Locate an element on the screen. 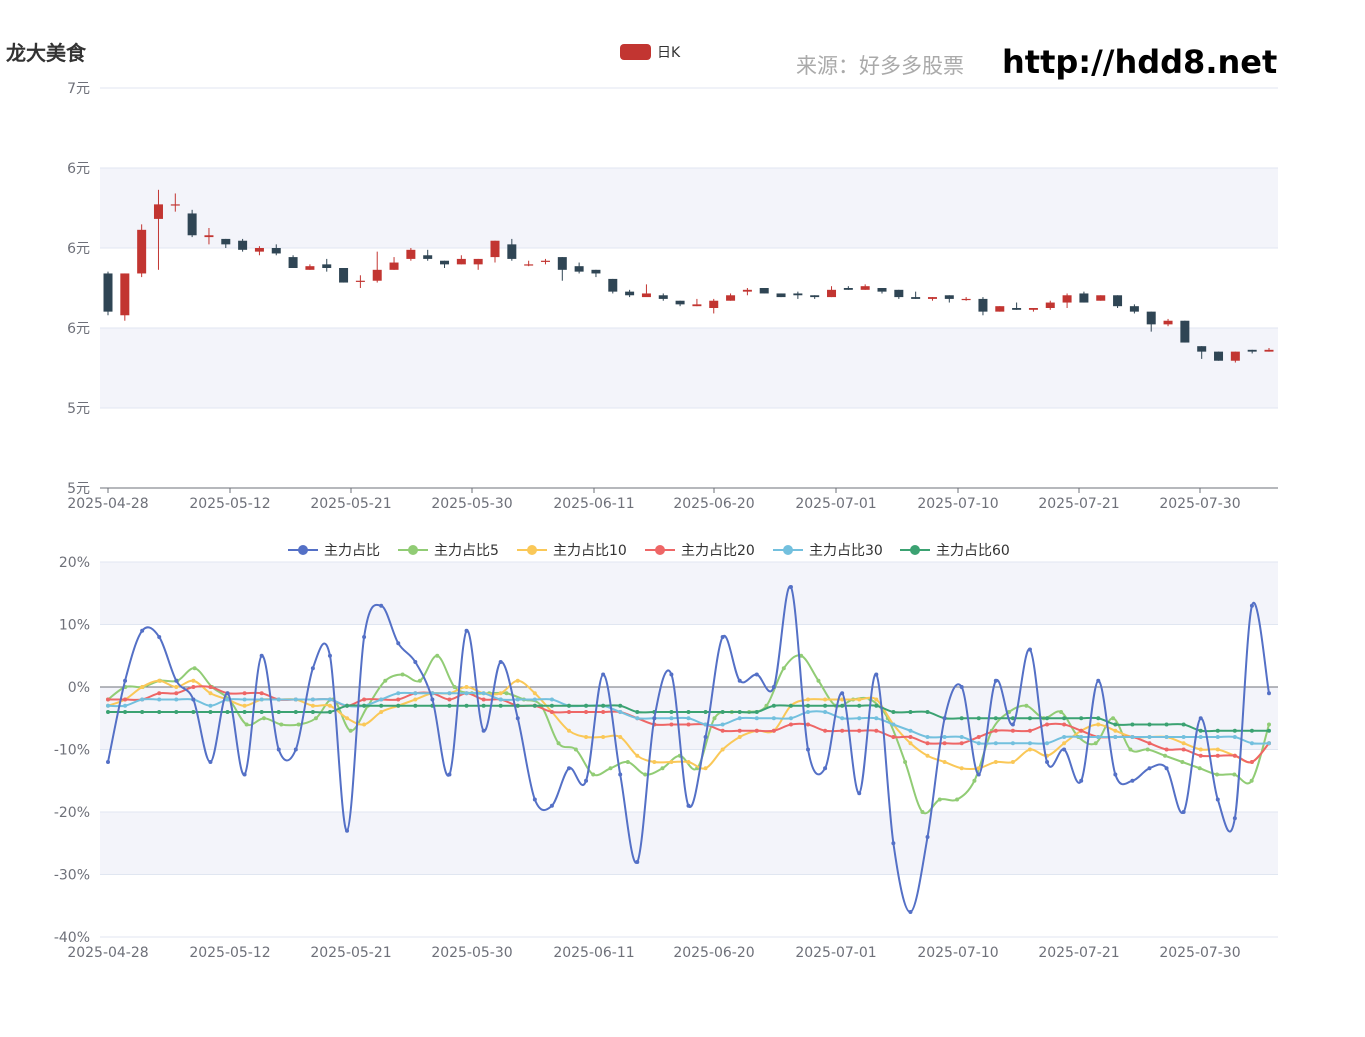  kline-x-tick-label: 2025-07-30 is located at coordinates (1199, 504).